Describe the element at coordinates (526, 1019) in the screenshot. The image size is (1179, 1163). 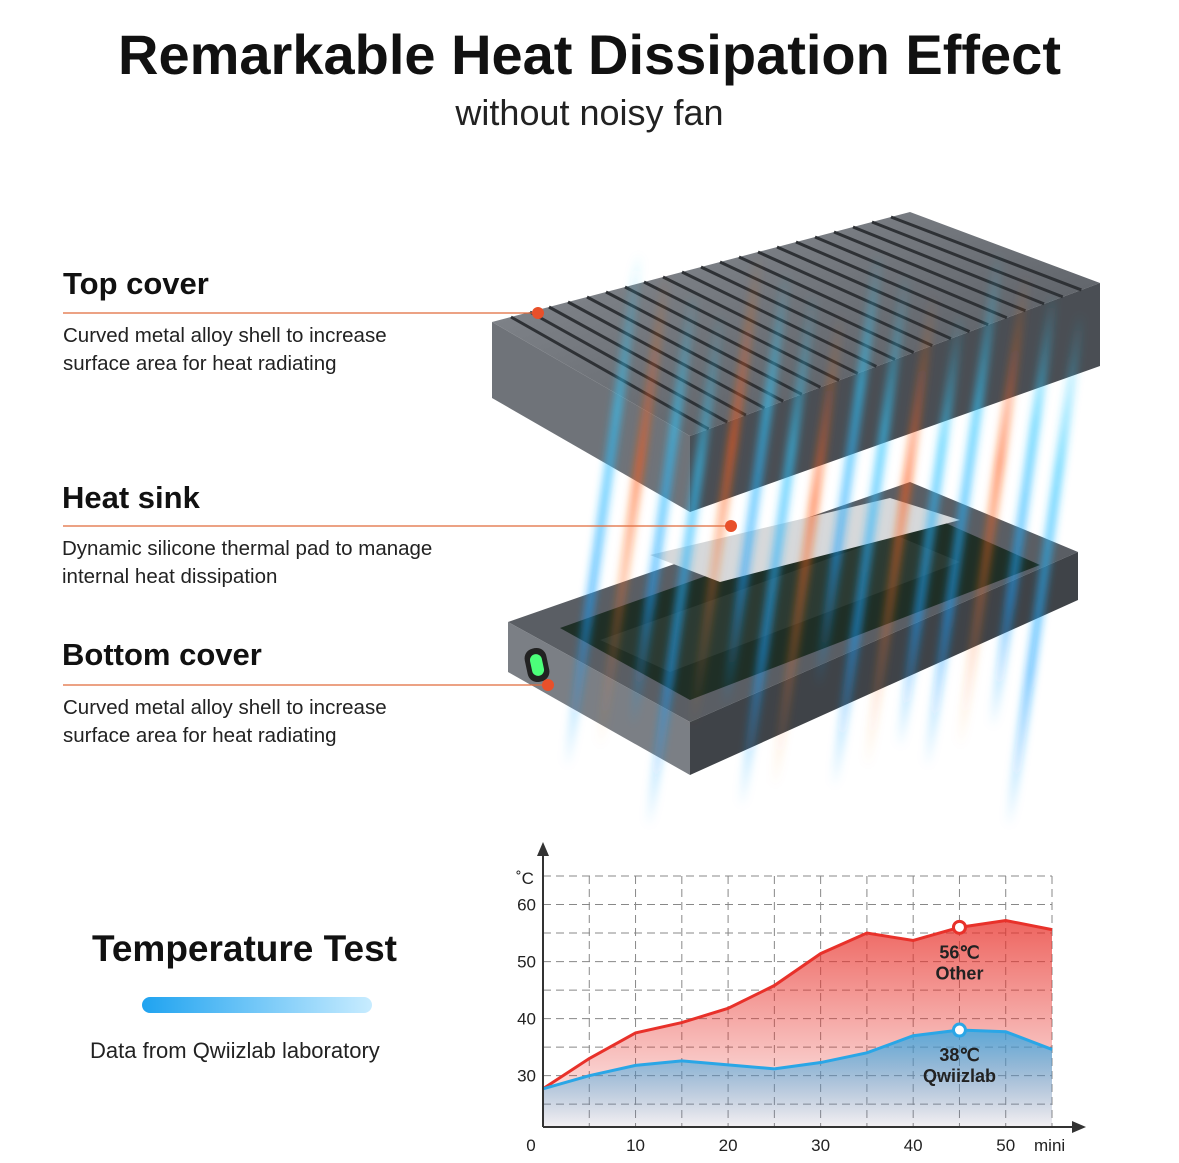
I see `y-tick-label: 40` at that location.